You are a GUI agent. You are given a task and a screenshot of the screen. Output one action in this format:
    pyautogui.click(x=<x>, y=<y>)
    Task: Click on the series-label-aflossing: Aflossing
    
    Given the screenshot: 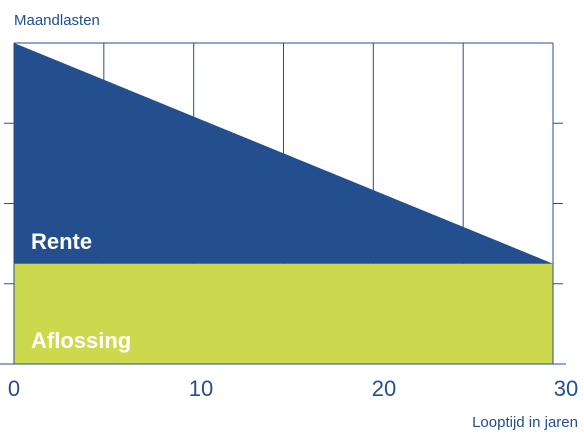 What is the action you would take?
    pyautogui.click(x=81, y=340)
    